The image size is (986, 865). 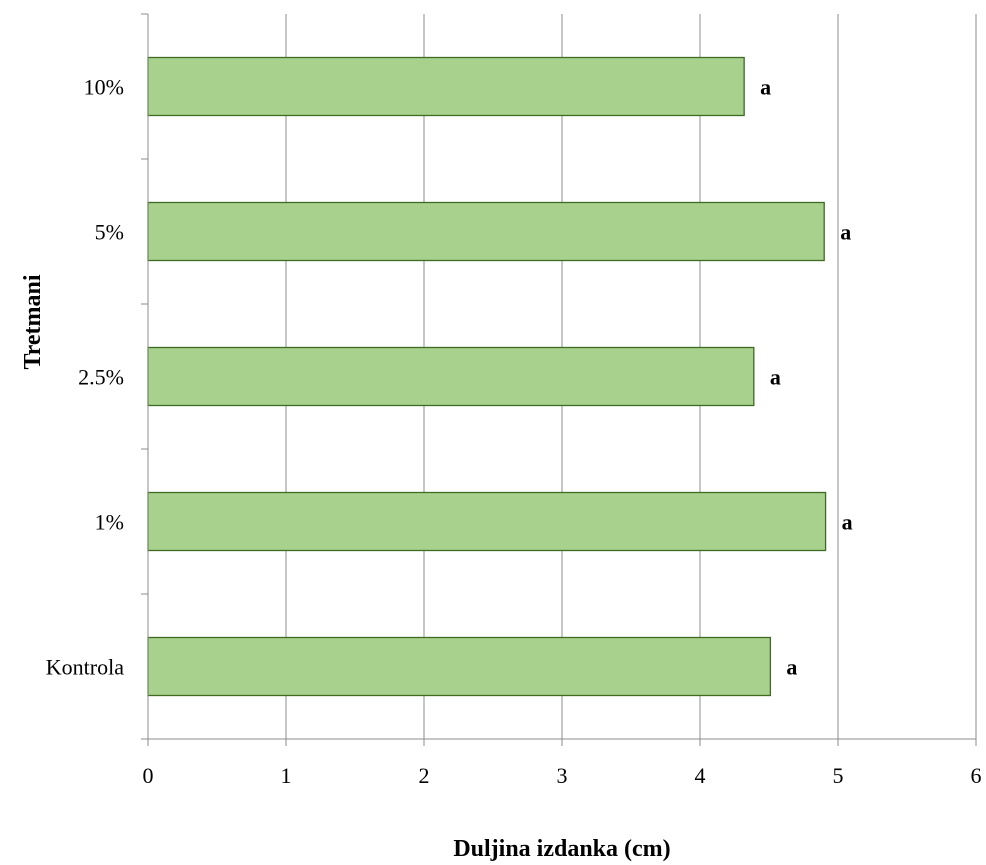 What do you see at coordinates (286, 775) in the screenshot?
I see `x-tick-label: 1` at bounding box center [286, 775].